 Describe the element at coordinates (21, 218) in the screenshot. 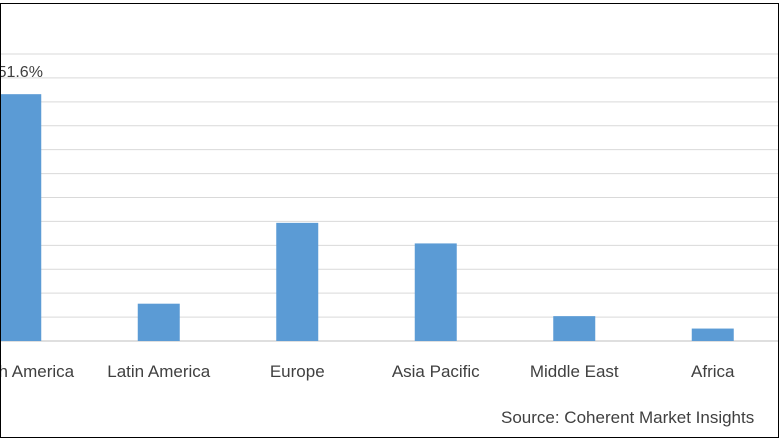

I see `bar-north-america` at that location.